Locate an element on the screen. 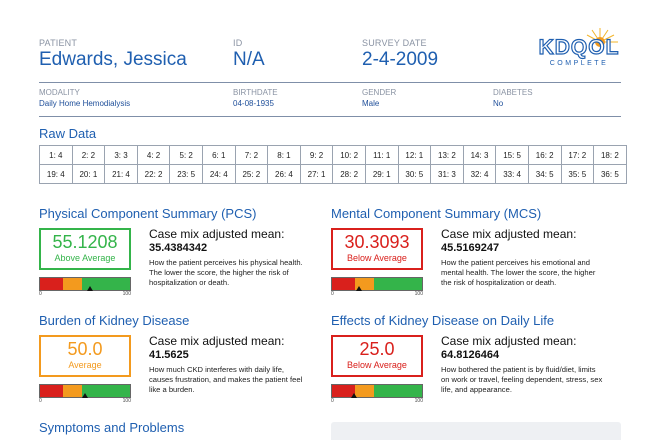  pcs-scale-max: 100 is located at coordinates (126, 294).